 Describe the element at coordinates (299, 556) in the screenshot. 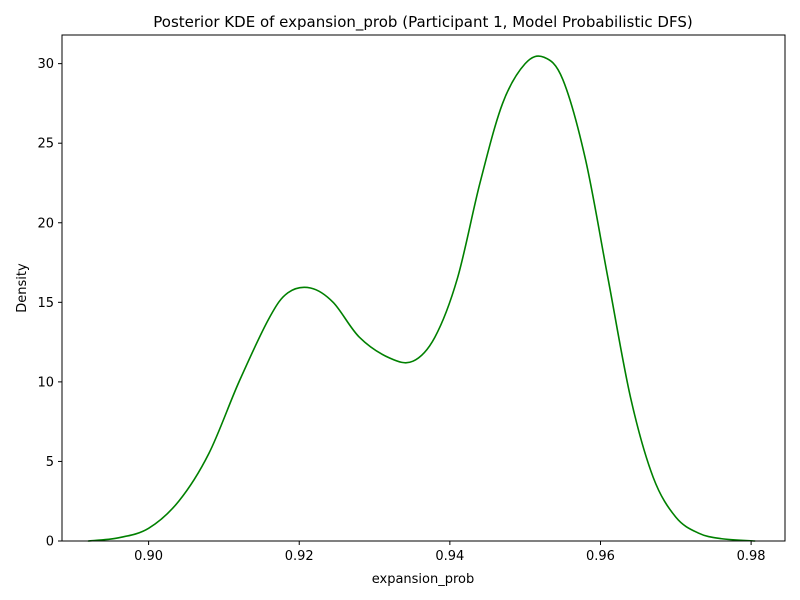

I see `x-tick-label: 0.92` at that location.